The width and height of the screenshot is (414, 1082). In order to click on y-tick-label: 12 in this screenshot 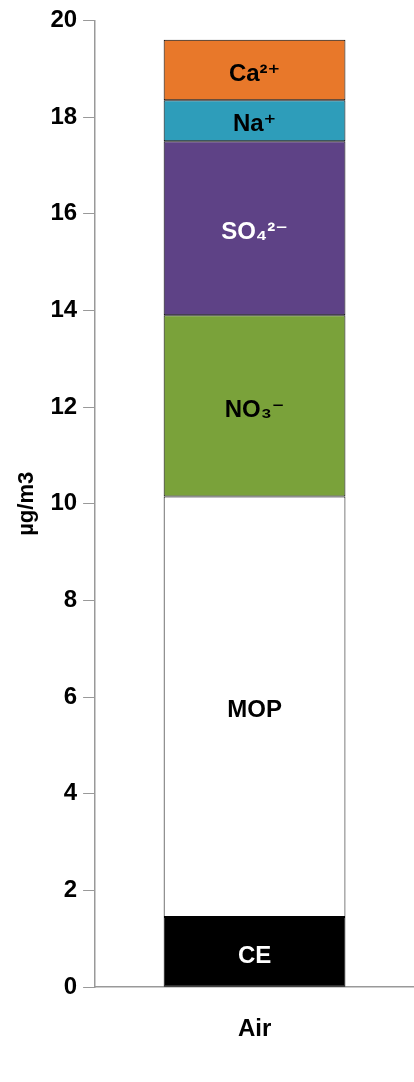, I will do `click(64, 405)`.